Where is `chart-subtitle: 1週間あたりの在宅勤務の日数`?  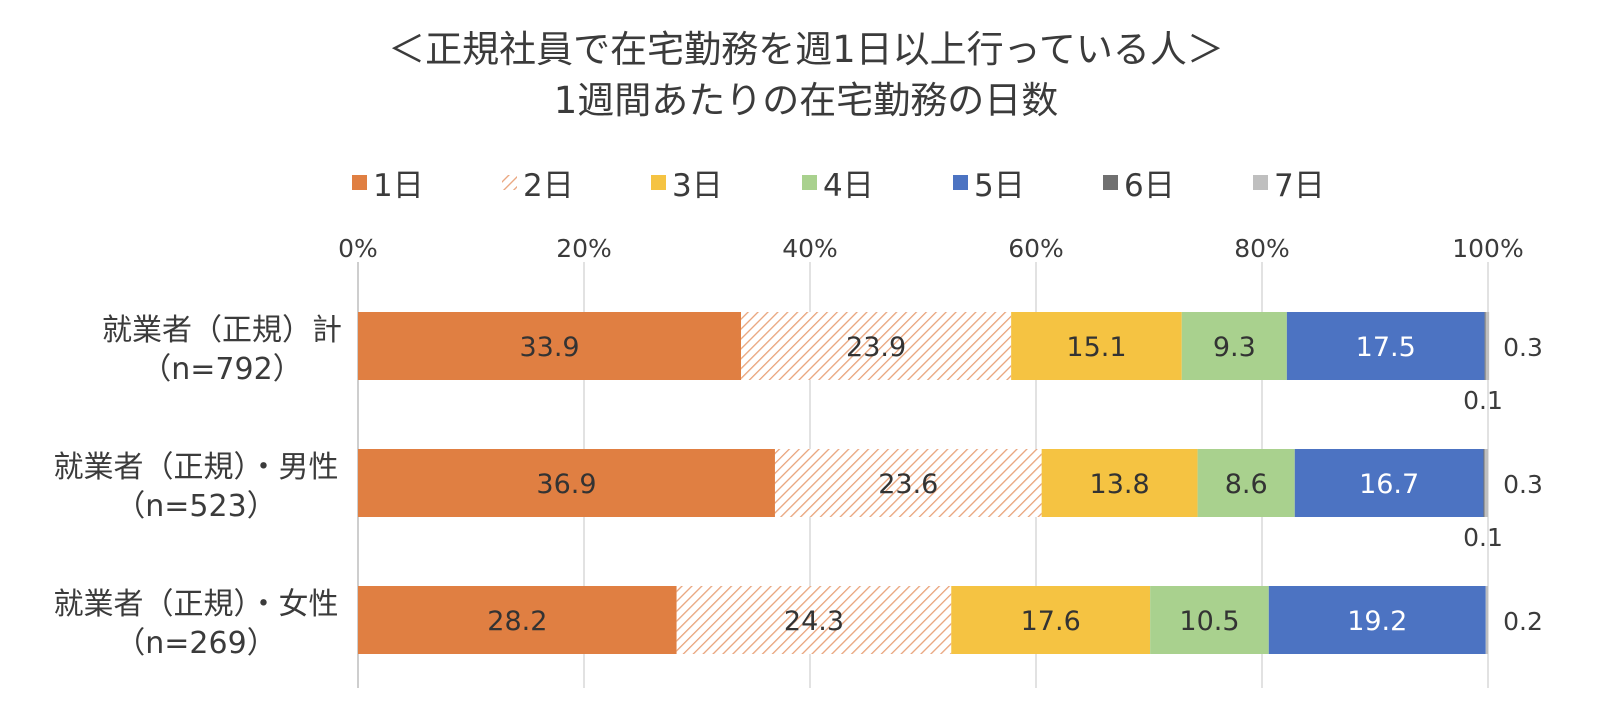
chart-subtitle: 1週間あたりの在宅勤務の日数 is located at coordinates (806, 100).